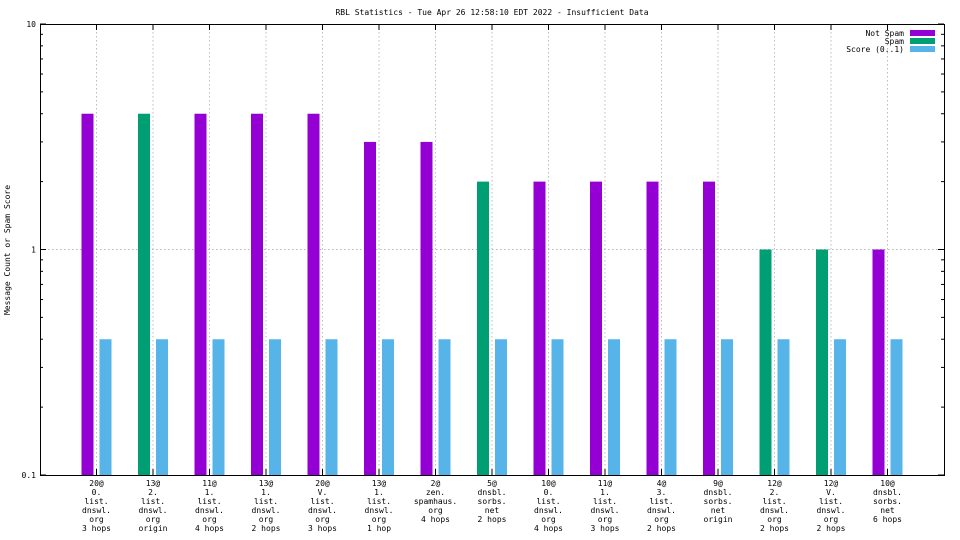  What do you see at coordinates (492, 501) in the screenshot?
I see `x-tick-label: 5@ dnsbl. sorbs. net 2 hops` at bounding box center [492, 501].